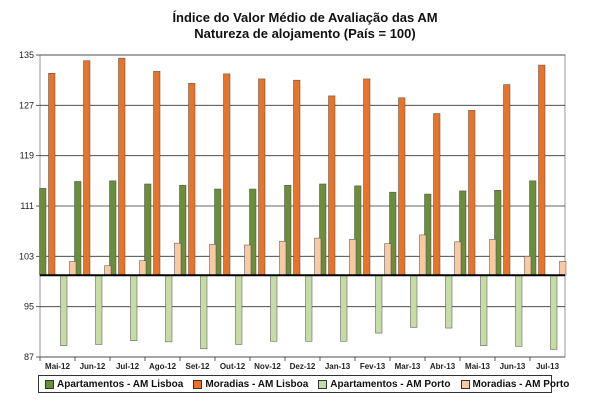  Describe the element at coordinates (26, 256) in the screenshot. I see `y-tick-label: 103` at that location.